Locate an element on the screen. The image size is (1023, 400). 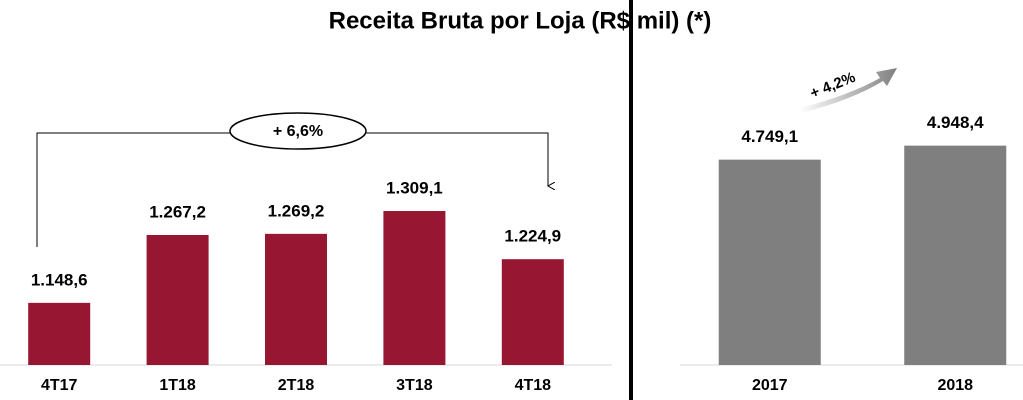
chart-title: Receita Bruta por Loja (R$ mil) (*) is located at coordinates (520, 20).